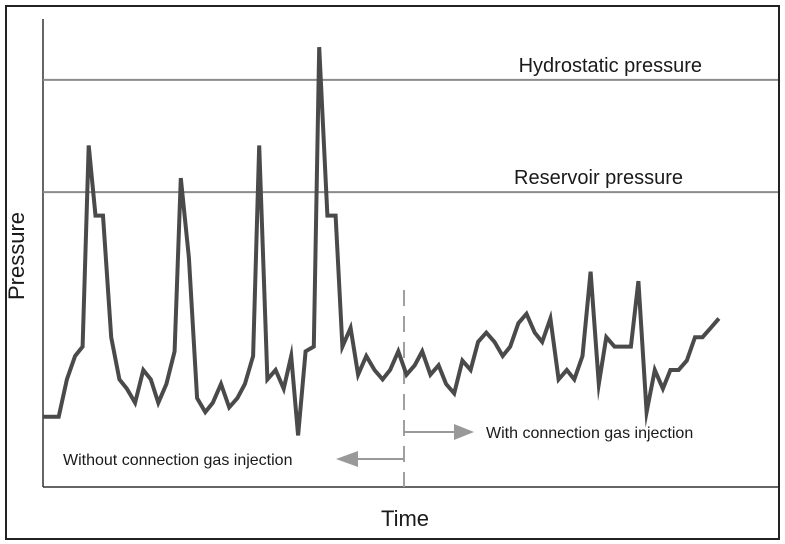 The width and height of the screenshot is (785, 544). What do you see at coordinates (16, 256) in the screenshot?
I see `y-axis-label: Pressure` at bounding box center [16, 256].